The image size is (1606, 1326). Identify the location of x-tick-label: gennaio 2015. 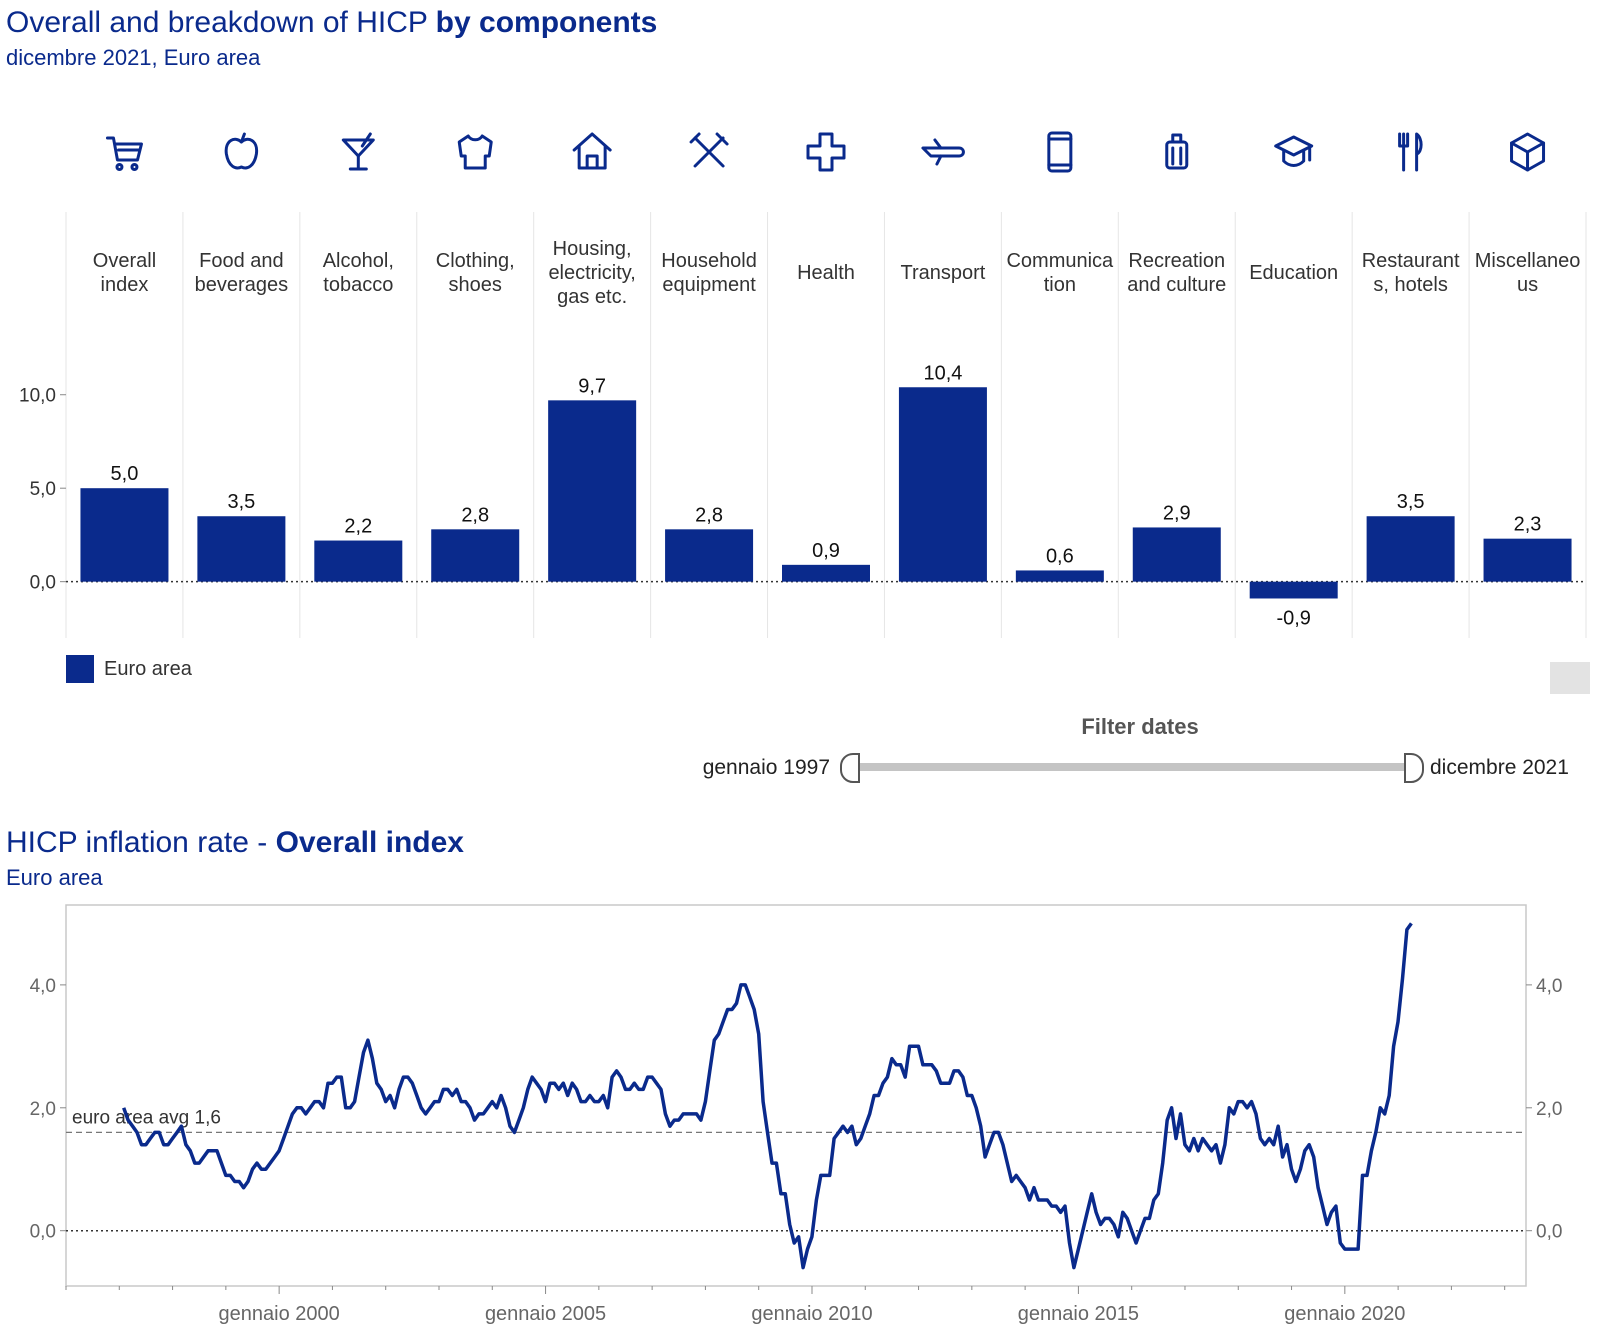
(1078, 1314).